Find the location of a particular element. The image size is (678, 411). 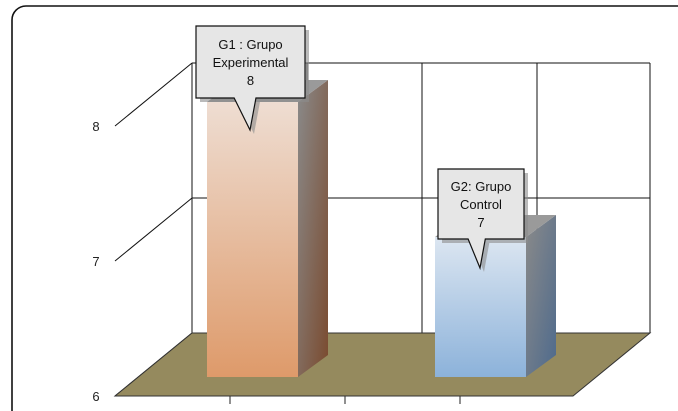

data-label: G2: Grupo is located at coordinates (481, 186).